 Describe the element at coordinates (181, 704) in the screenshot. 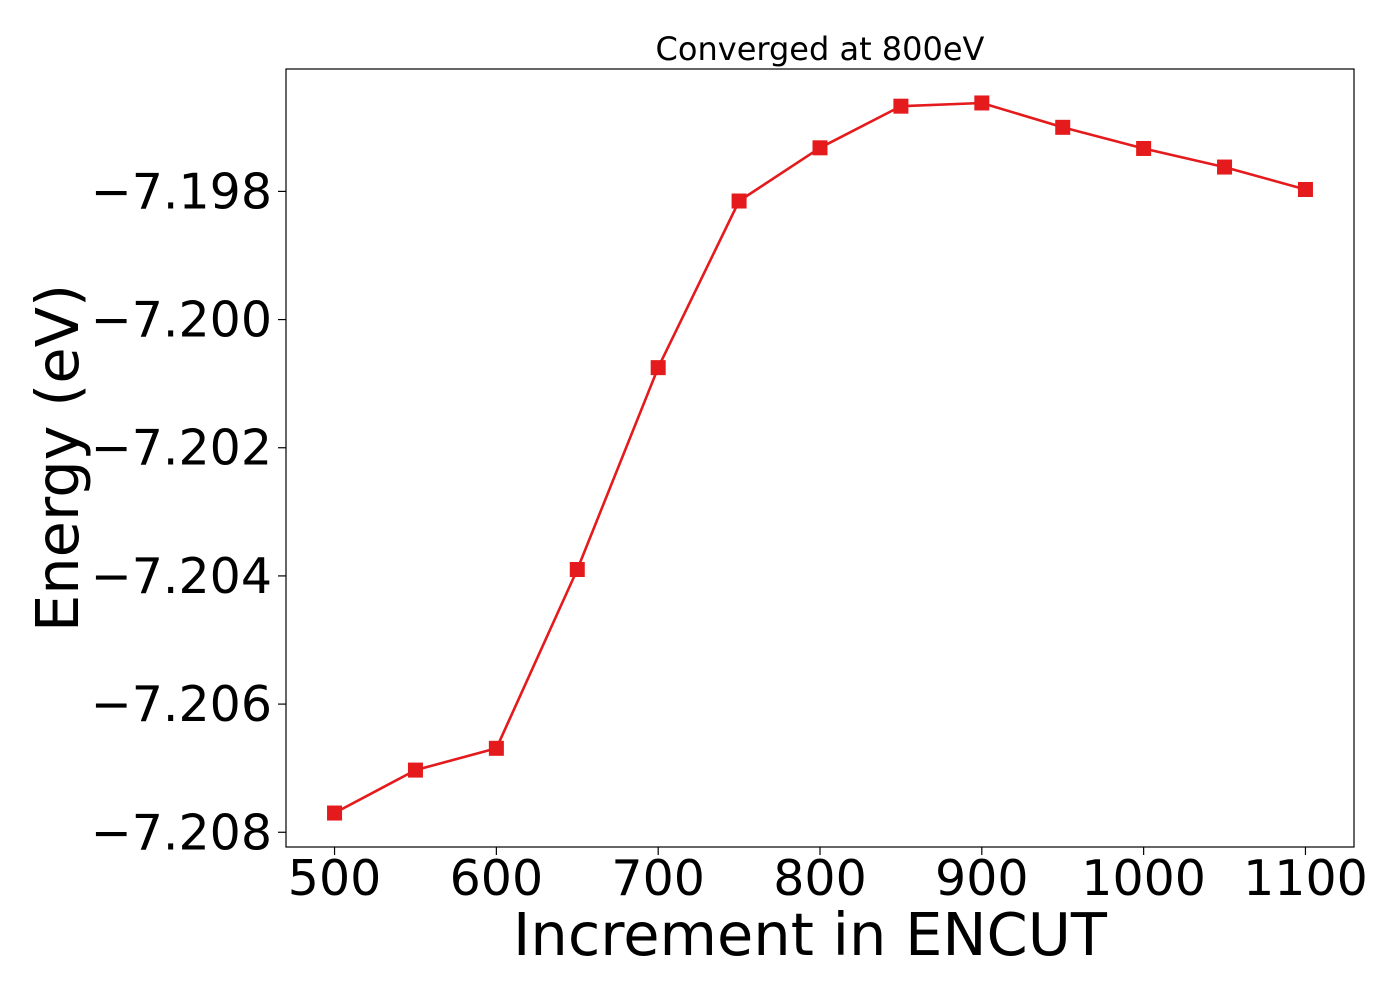

I see `y-tick-label: −7.206` at that location.